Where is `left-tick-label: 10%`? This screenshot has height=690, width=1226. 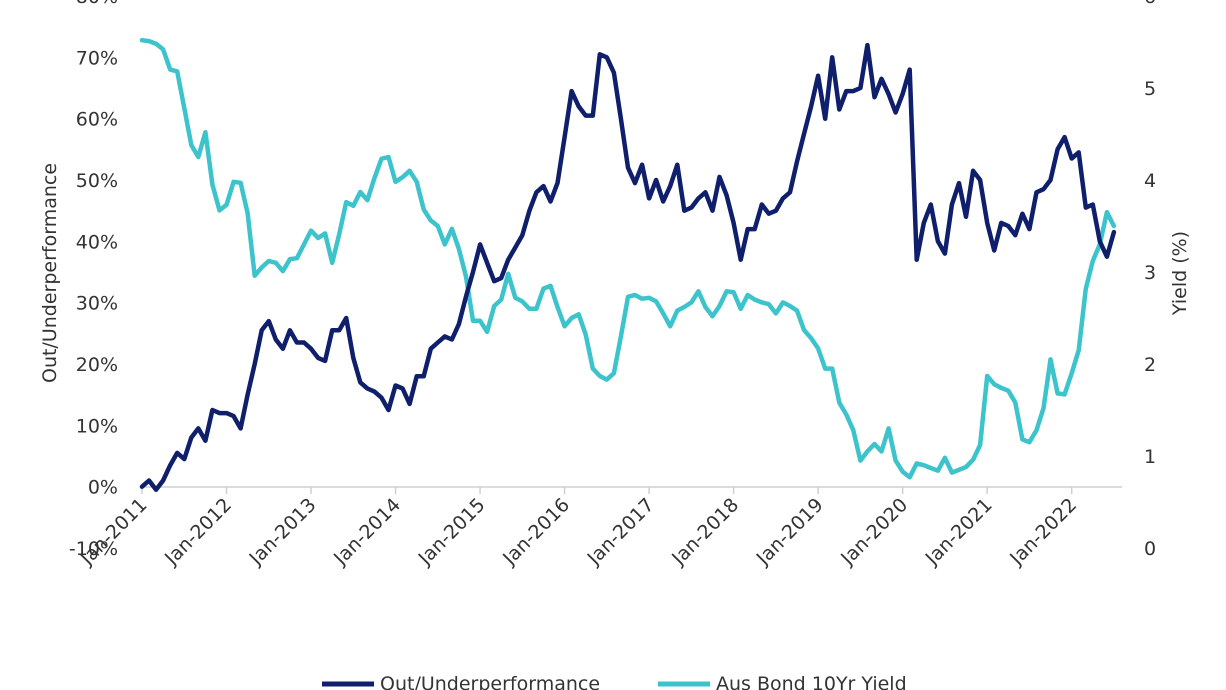
left-tick-label: 10% is located at coordinates (97, 426).